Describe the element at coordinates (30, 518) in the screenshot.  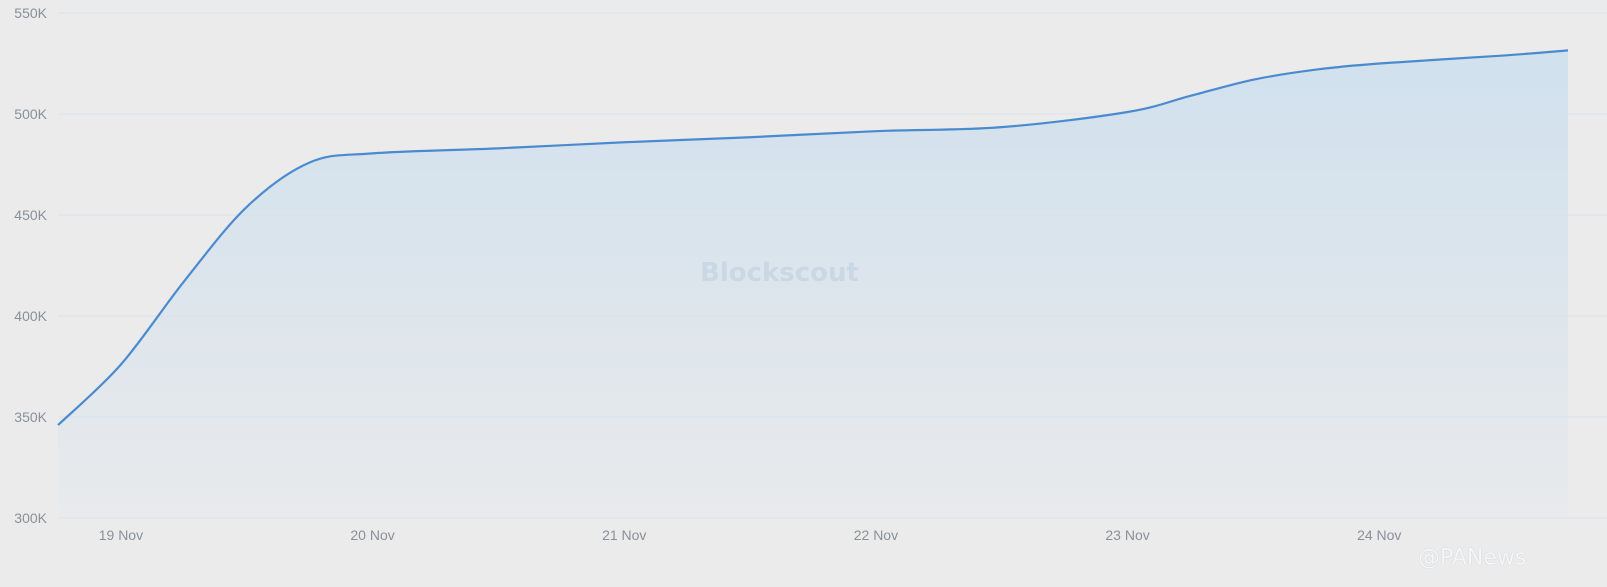
I see `y-tick-label: 300K` at that location.